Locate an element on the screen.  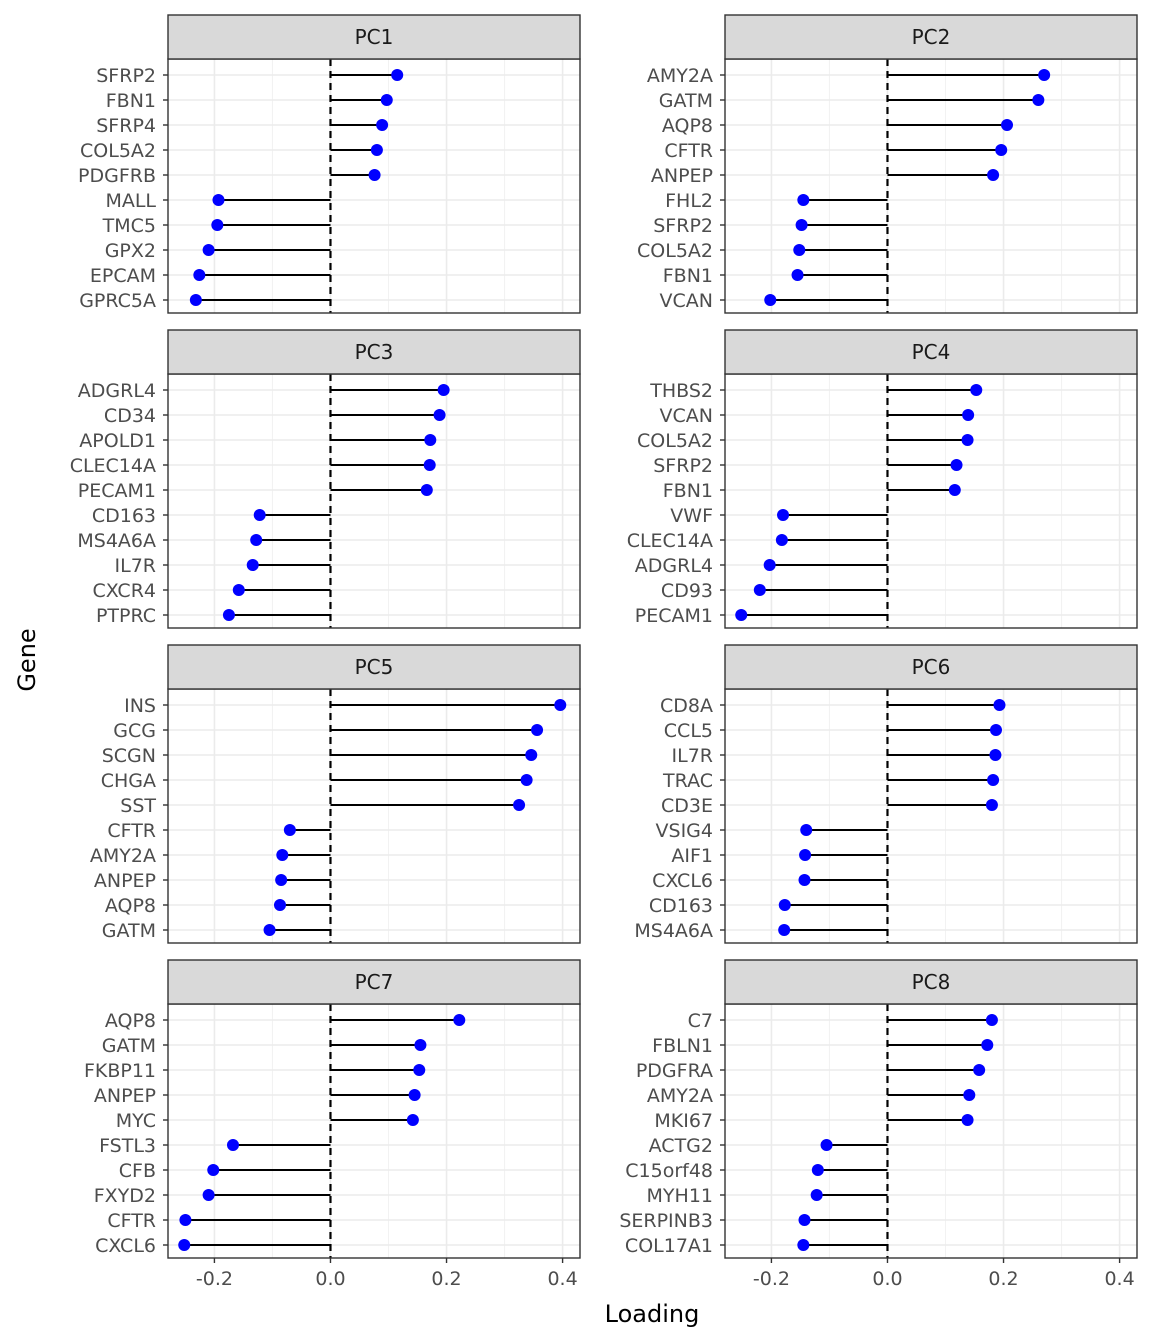
panel-2-point-FBN1 is located at coordinates (797, 275).